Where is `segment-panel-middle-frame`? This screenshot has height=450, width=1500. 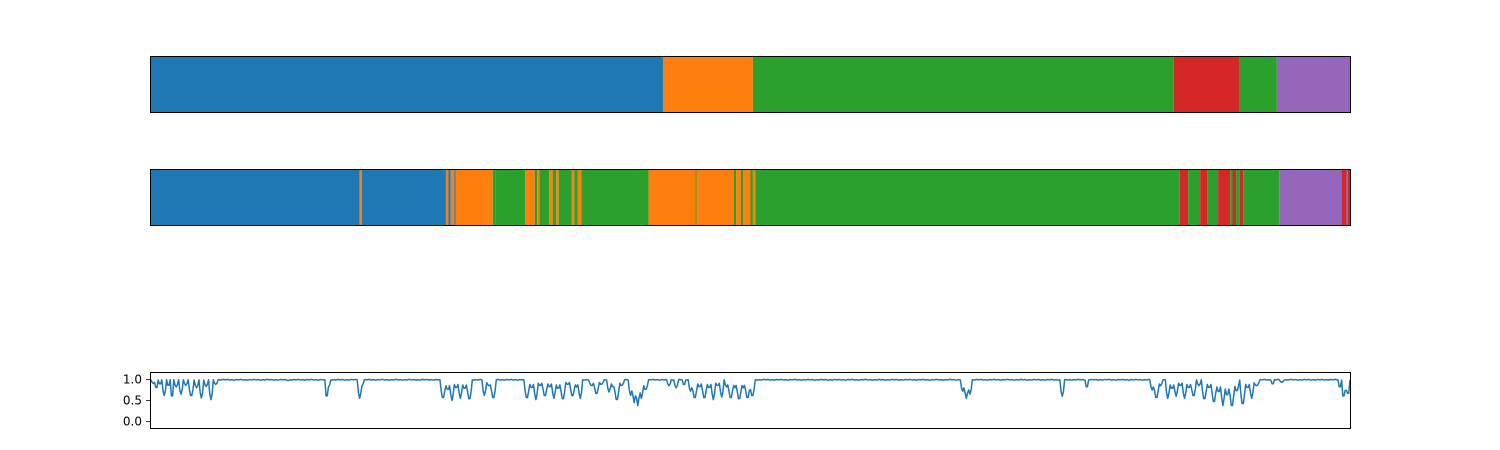 segment-panel-middle-frame is located at coordinates (750, 197).